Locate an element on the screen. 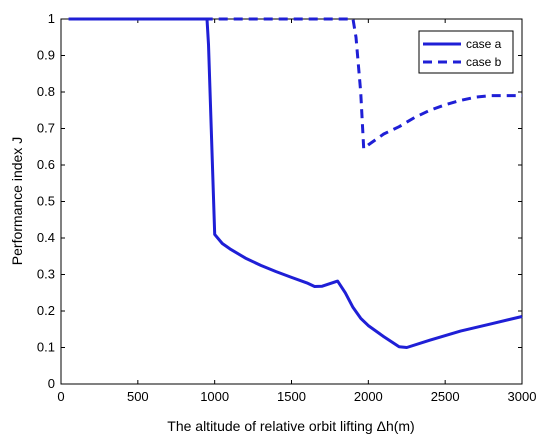 The width and height of the screenshot is (550, 447). x-tick-label: 2000 is located at coordinates (368, 396).